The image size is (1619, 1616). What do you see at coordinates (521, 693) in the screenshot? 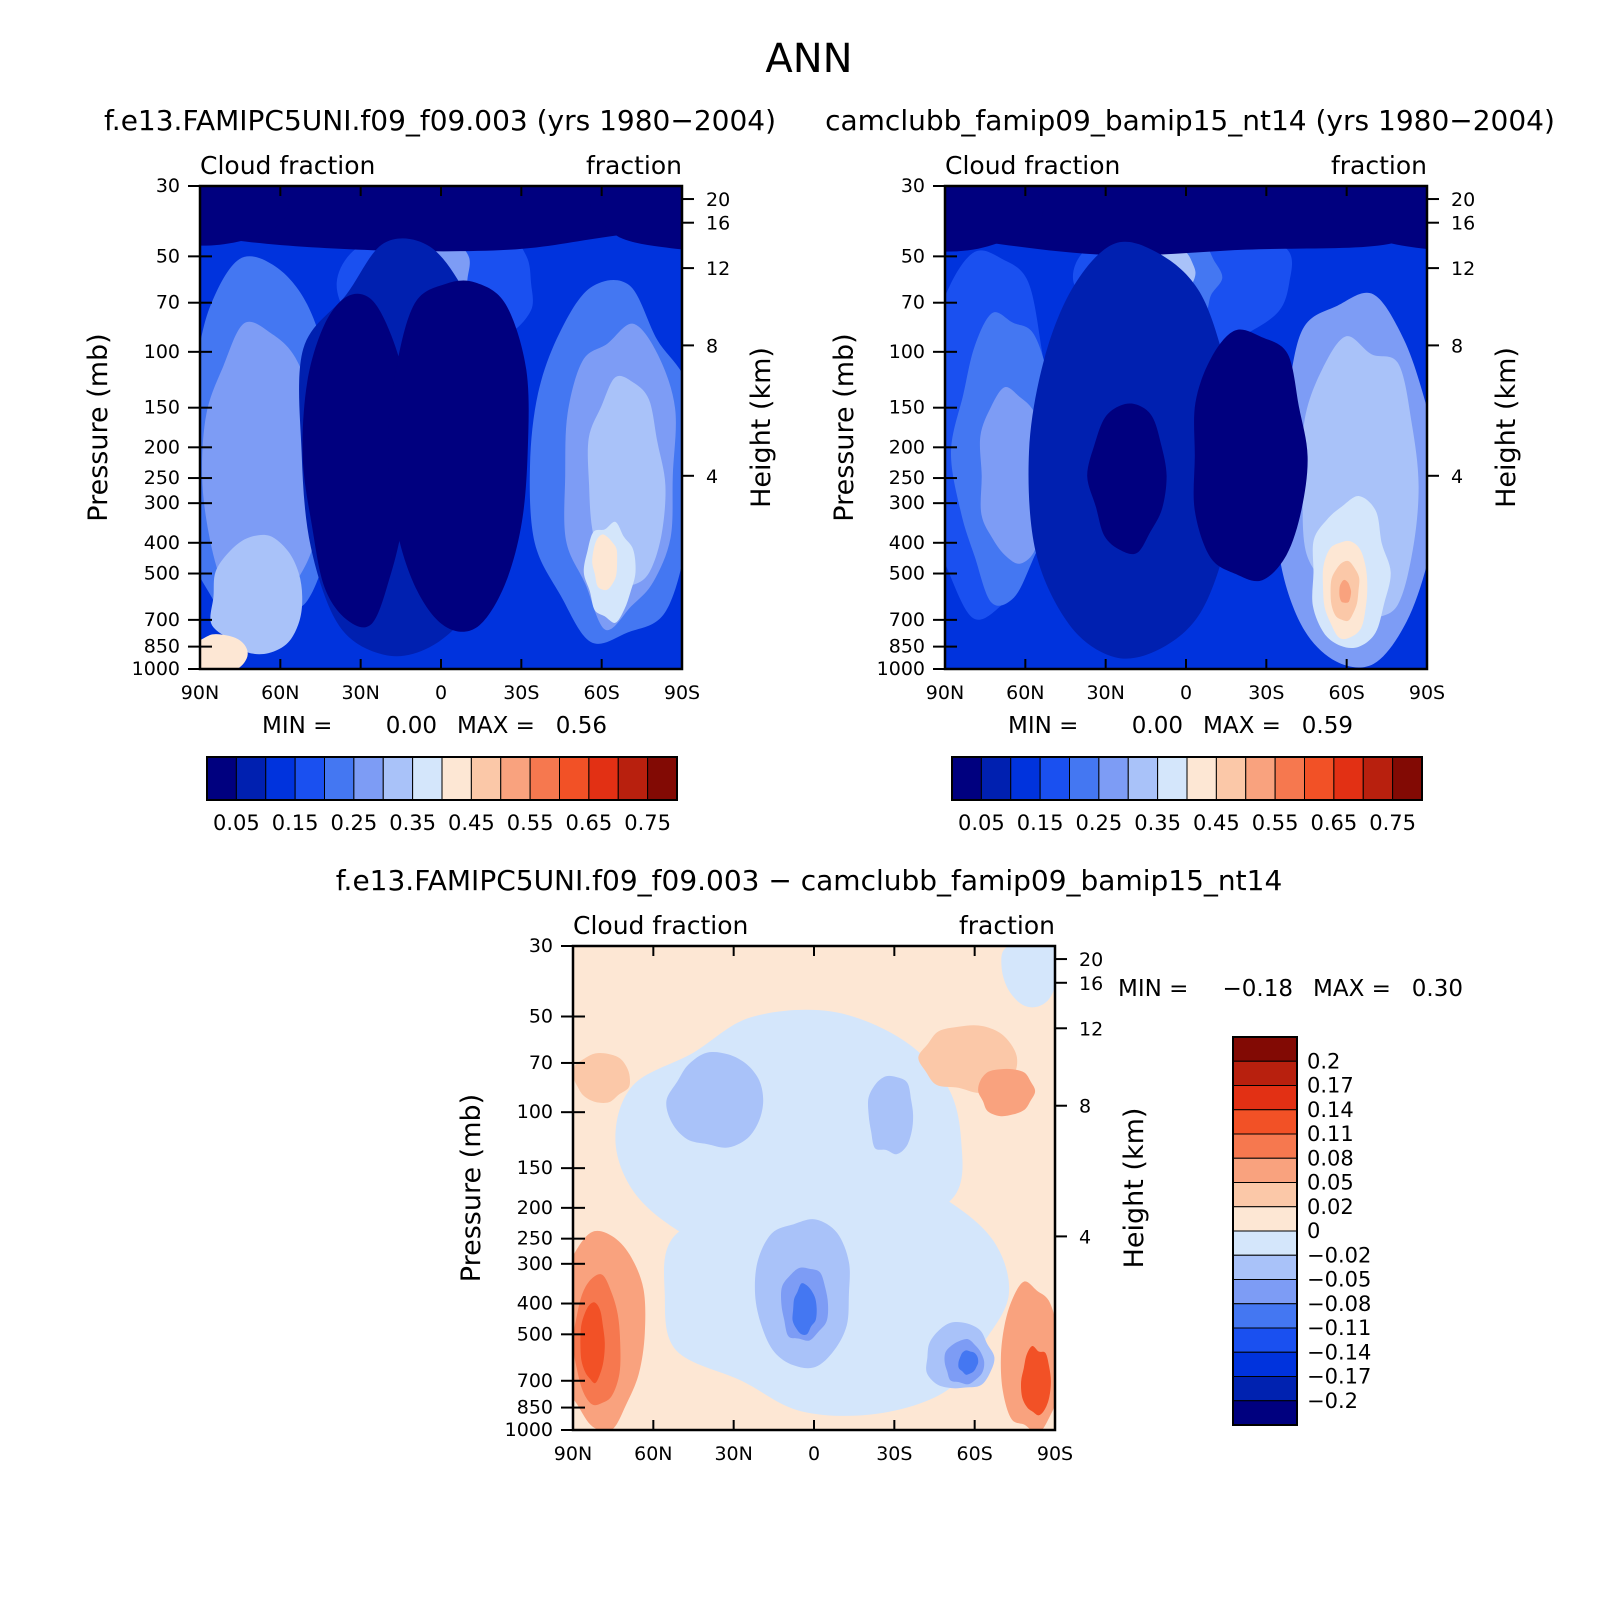
I see `x-tick-label: 30S` at bounding box center [521, 693].